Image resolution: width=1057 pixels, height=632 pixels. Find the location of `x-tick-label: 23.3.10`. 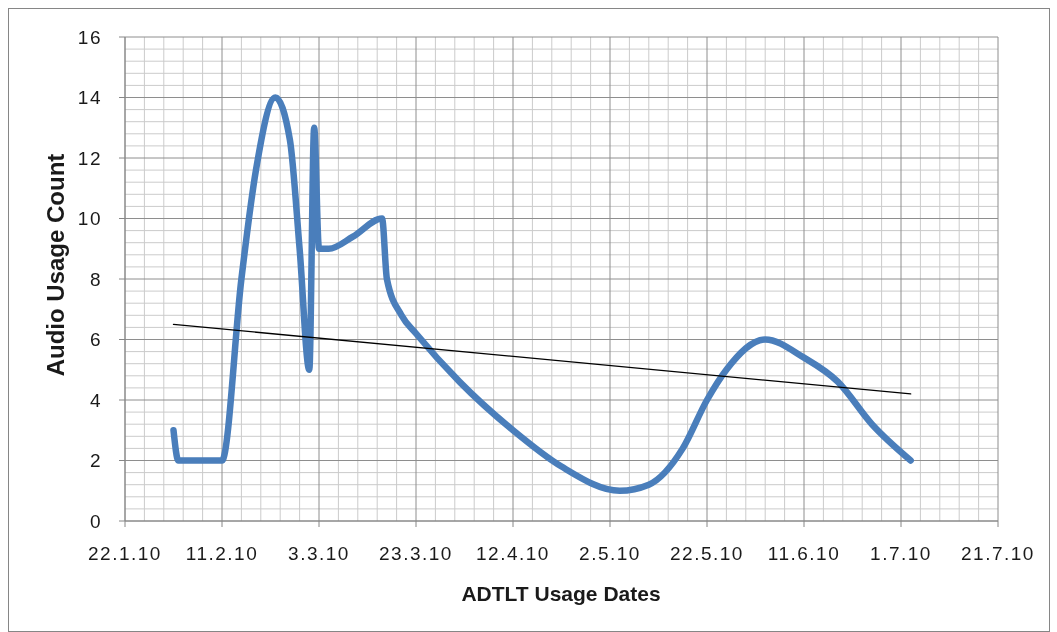

x-tick-label: 23.3.10 is located at coordinates (416, 554).